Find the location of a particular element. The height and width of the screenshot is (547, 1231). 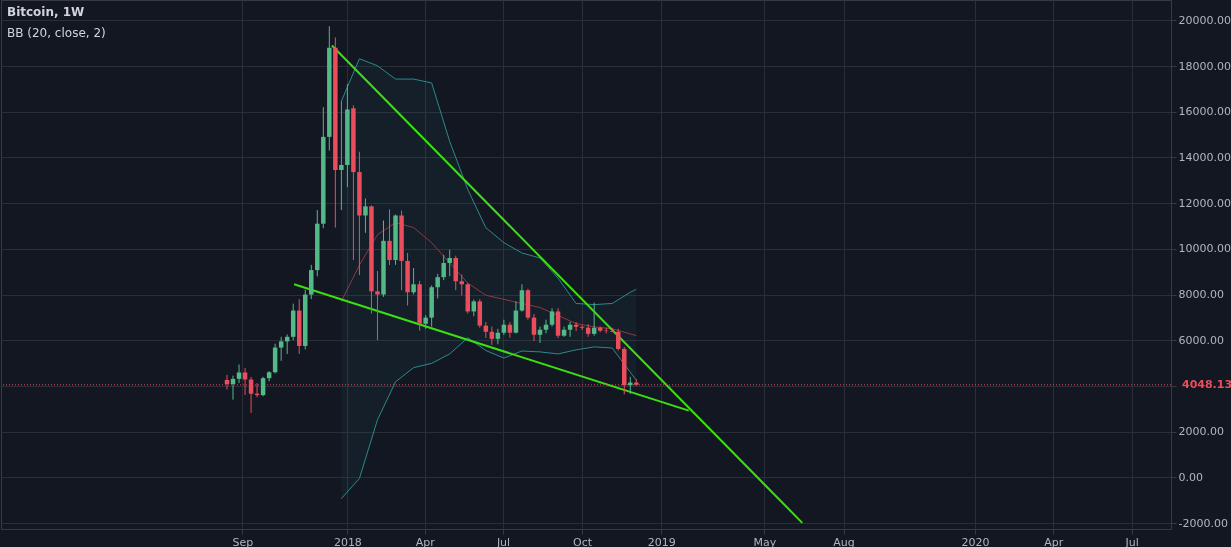

y-tick-label: 12000.00 is located at coordinates (1204, 203).